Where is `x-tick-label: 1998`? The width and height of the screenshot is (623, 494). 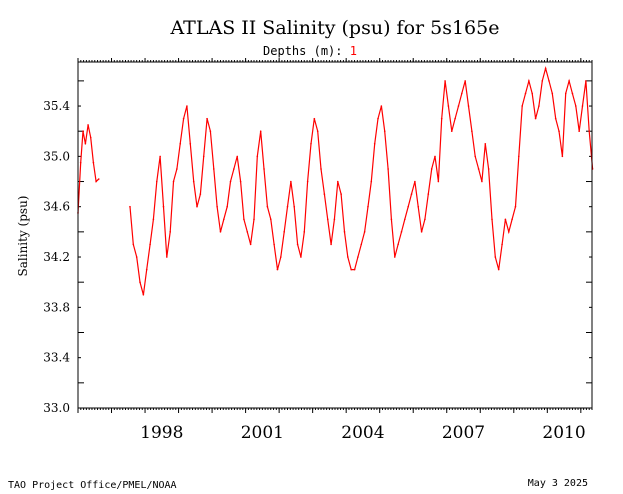
x-tick-label: 1998 is located at coordinates (161, 433).